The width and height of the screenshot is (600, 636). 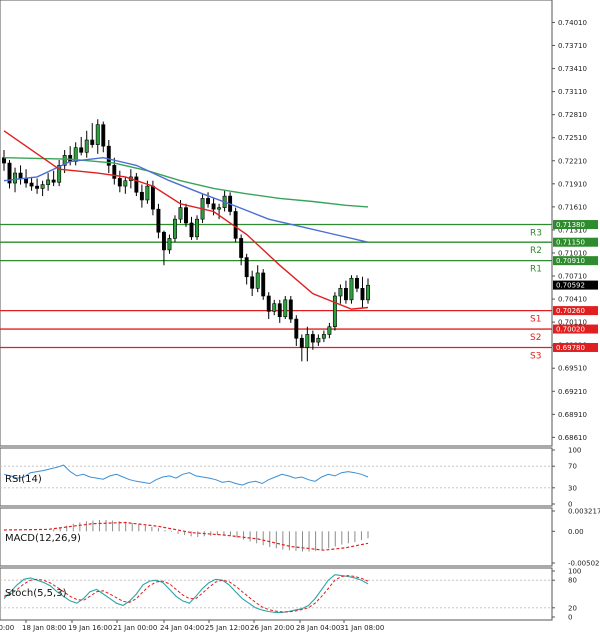 I want to click on stoch-signal-line, so click(x=186, y=594).